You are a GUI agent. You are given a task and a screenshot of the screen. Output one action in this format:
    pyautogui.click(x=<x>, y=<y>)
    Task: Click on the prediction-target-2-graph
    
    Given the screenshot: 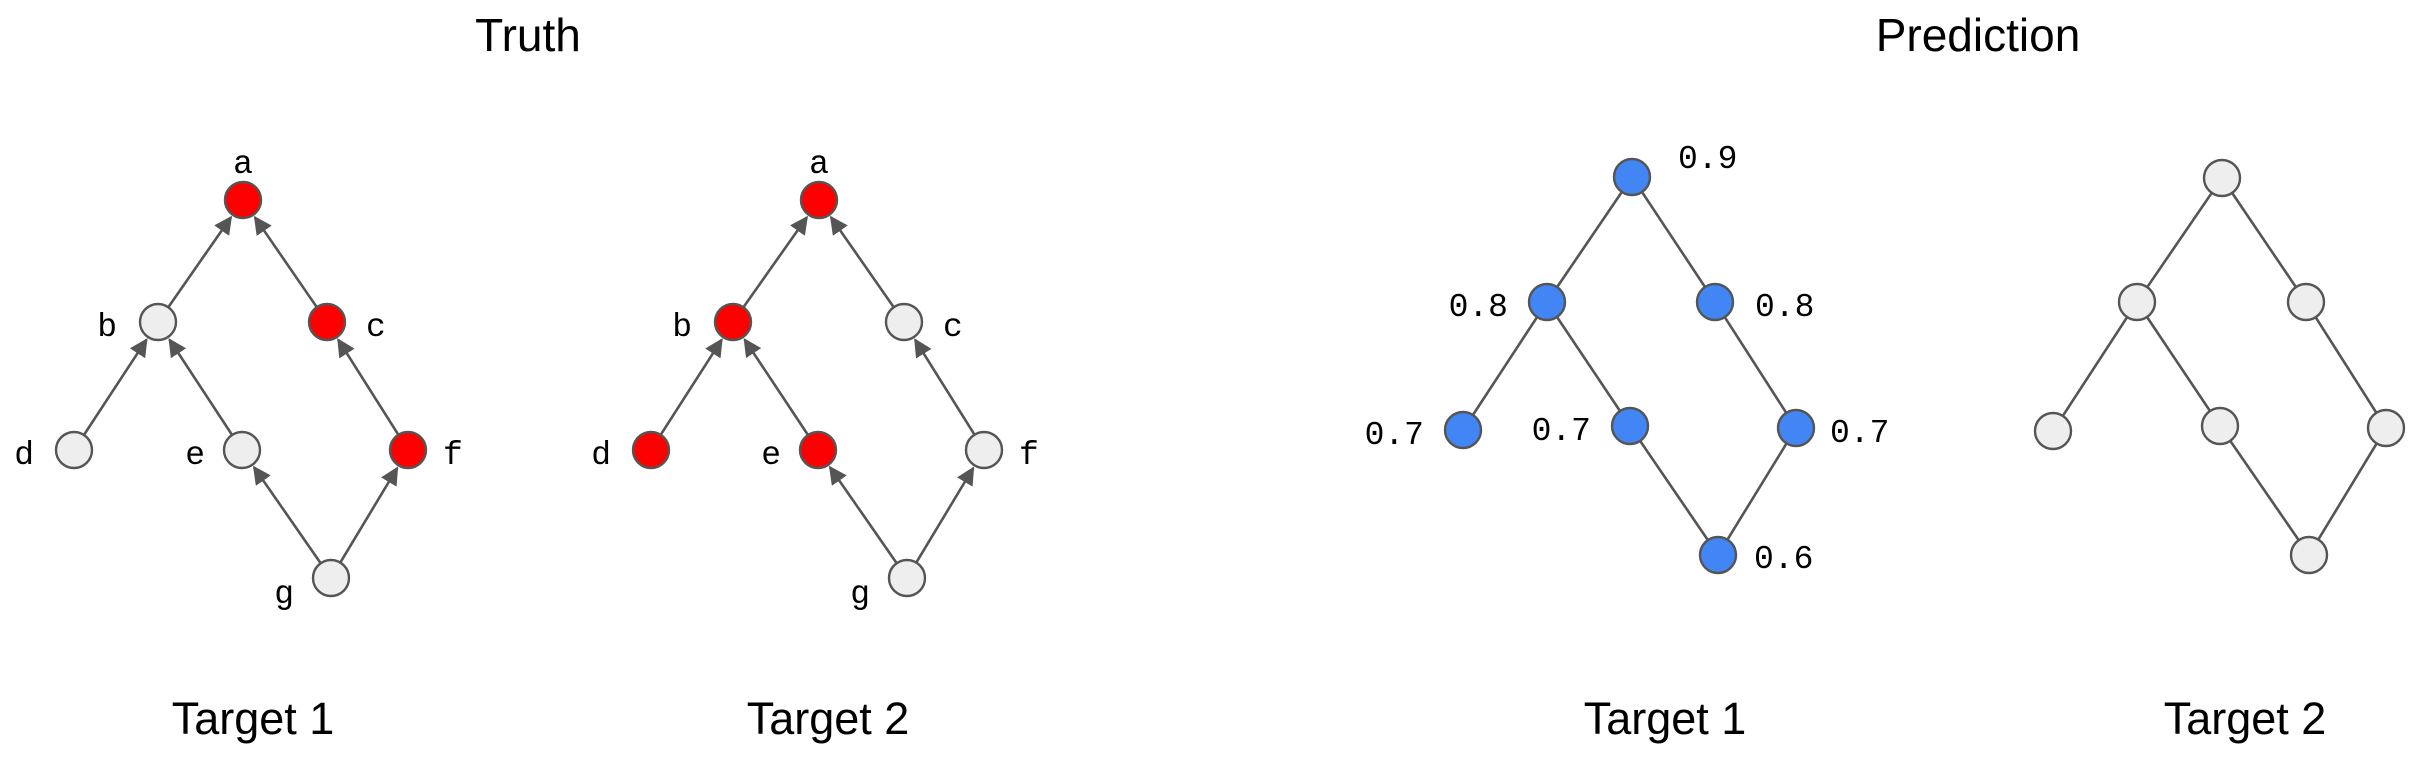 What is the action you would take?
    pyautogui.click(x=2219, y=366)
    